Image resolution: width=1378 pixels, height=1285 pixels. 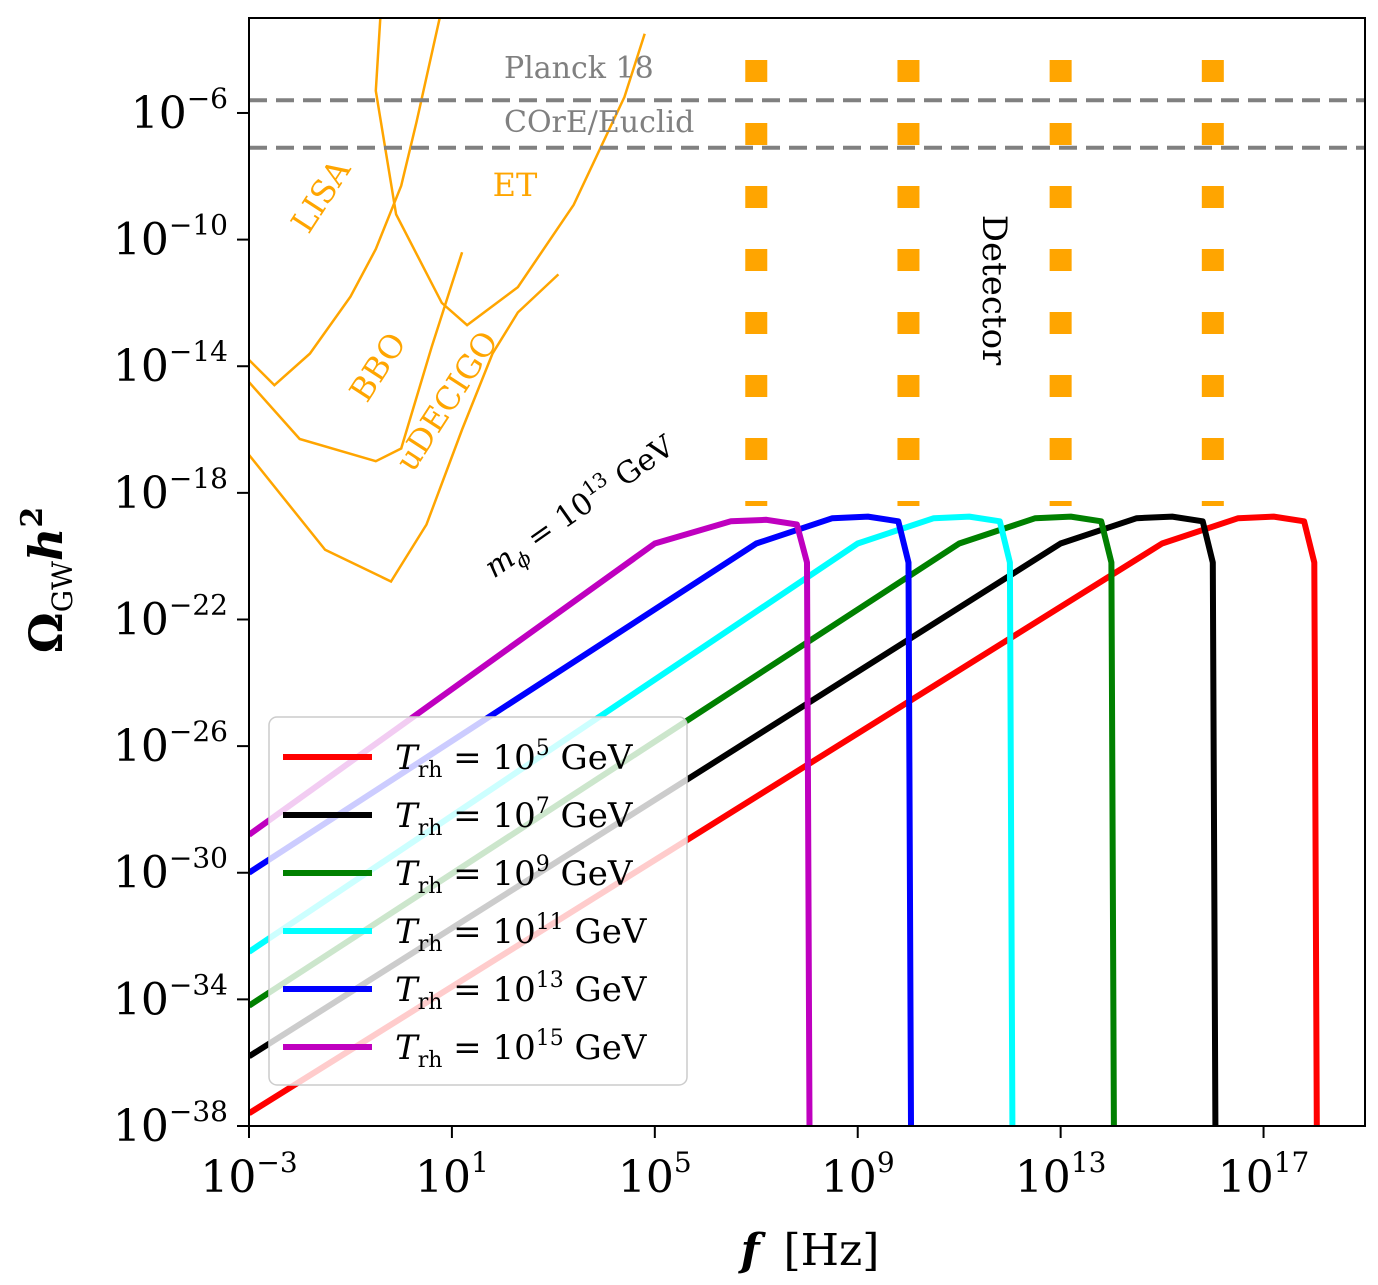 I want to click on y-tick-label-5: 10−26, so click(x=170, y=743).